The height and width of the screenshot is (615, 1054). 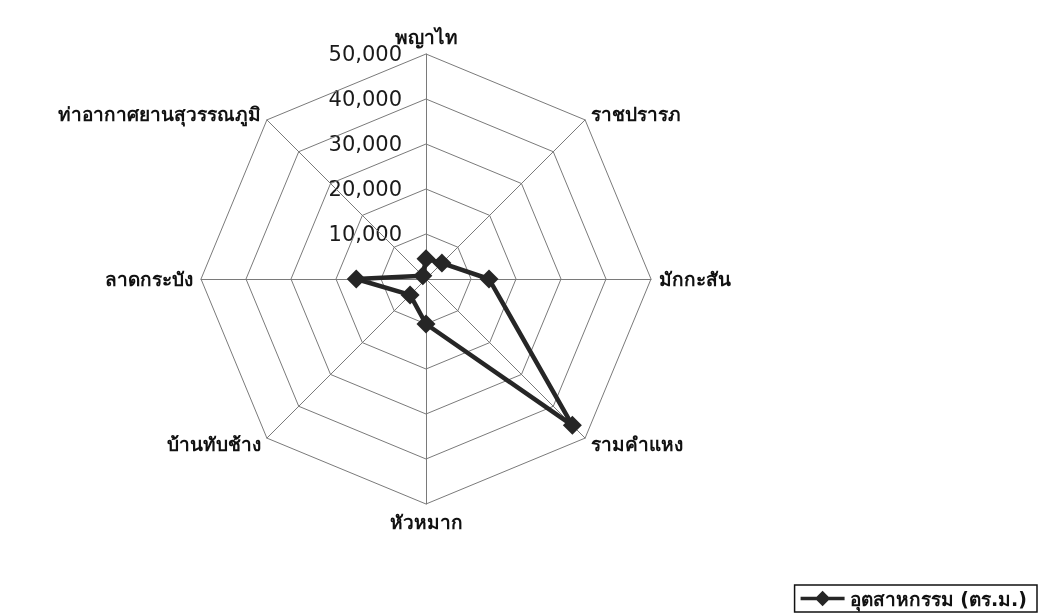 I want to click on spoke-label: หัวหมาก, so click(x=426, y=521).